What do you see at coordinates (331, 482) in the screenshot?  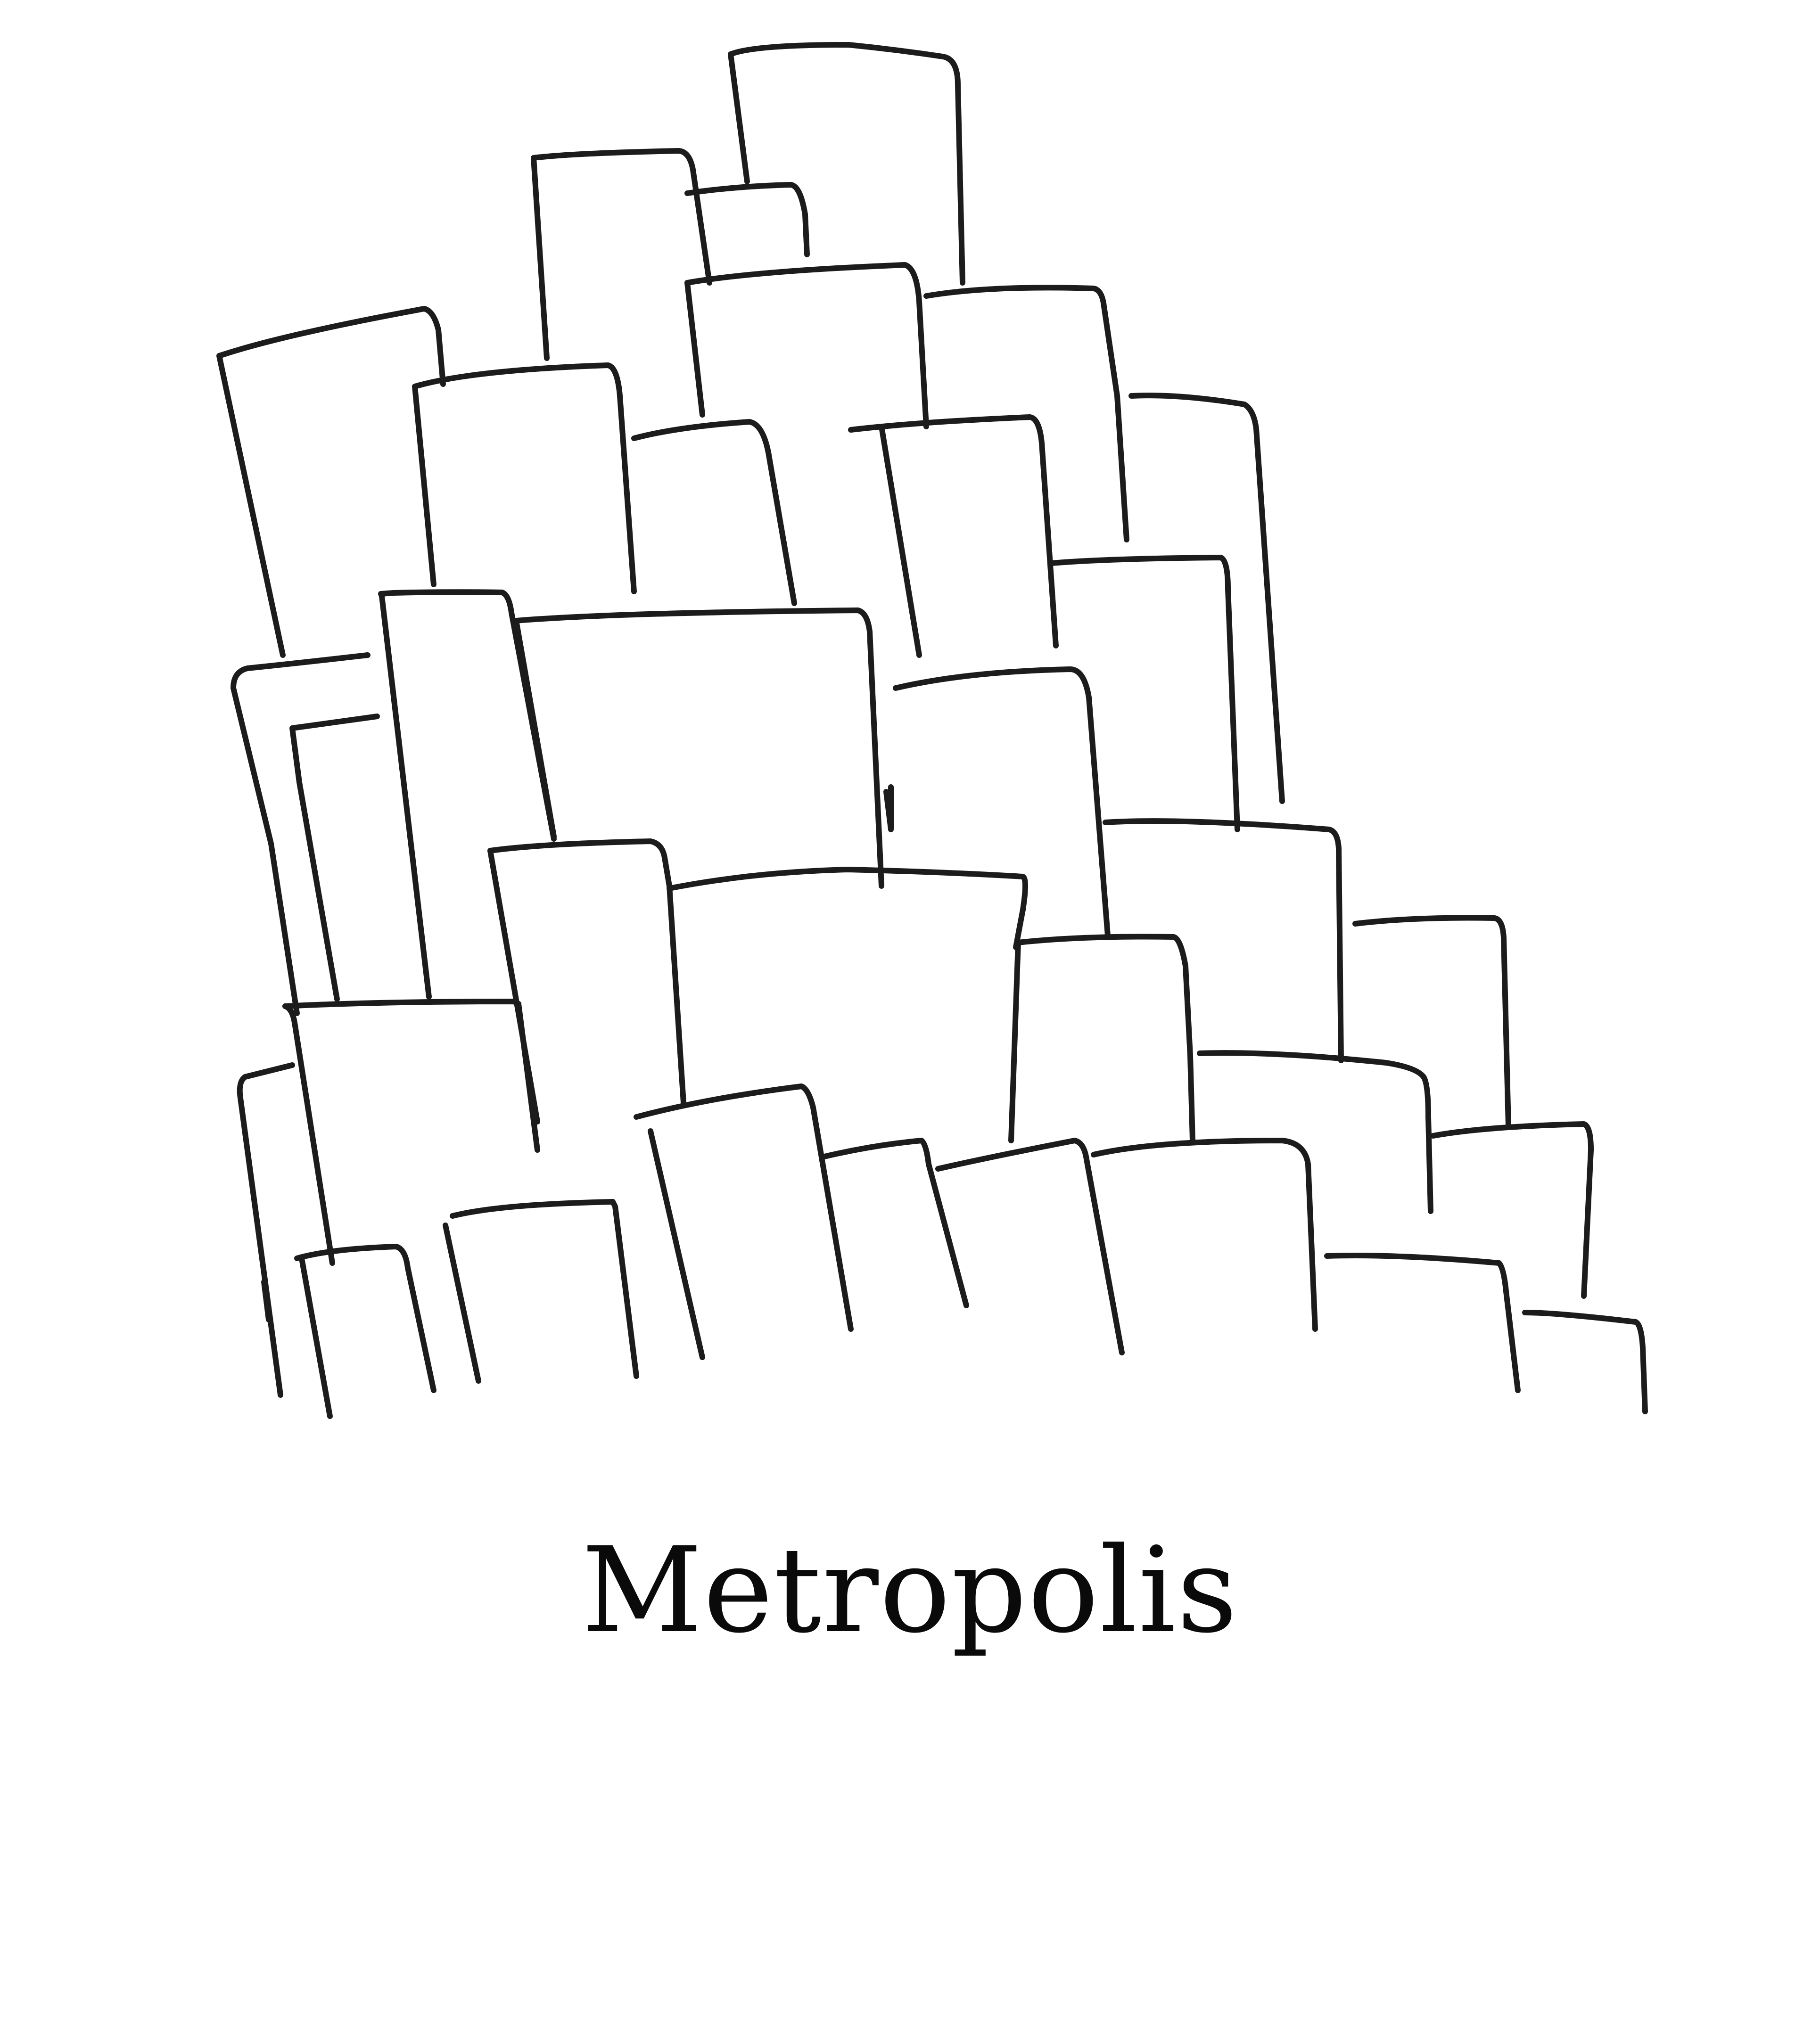 I see `building-far-left-tall` at bounding box center [331, 482].